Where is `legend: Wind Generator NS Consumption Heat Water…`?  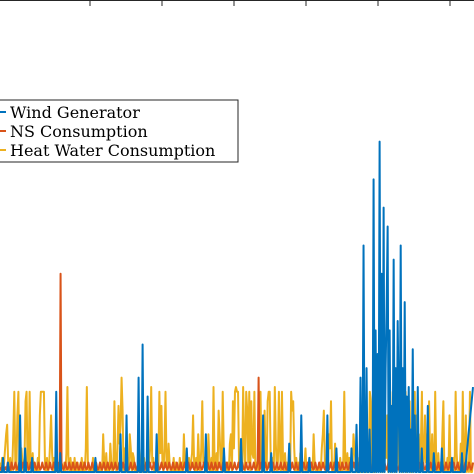
legend: Wind Generator NS Consumption Heat Water… is located at coordinates (119, 131).